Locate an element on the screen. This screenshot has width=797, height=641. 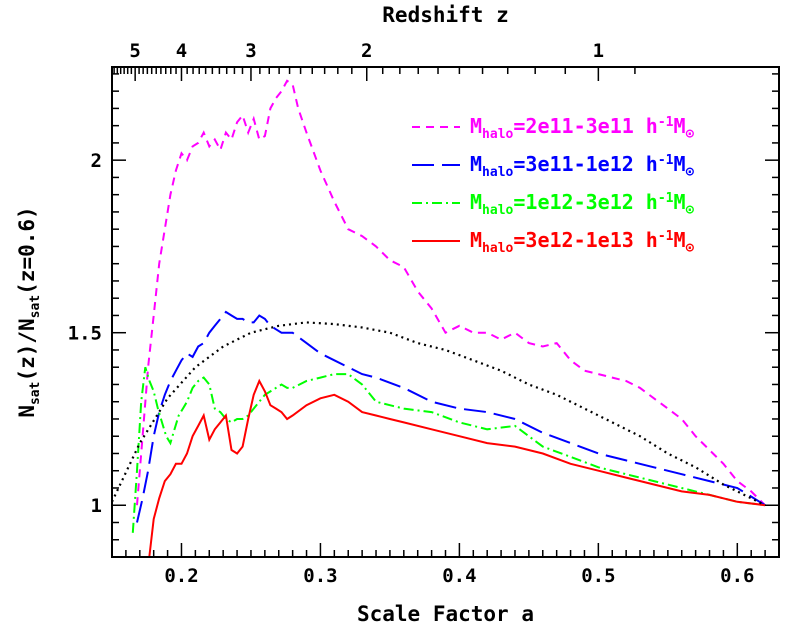
x-tick-label: 0.2 is located at coordinates (181, 576).